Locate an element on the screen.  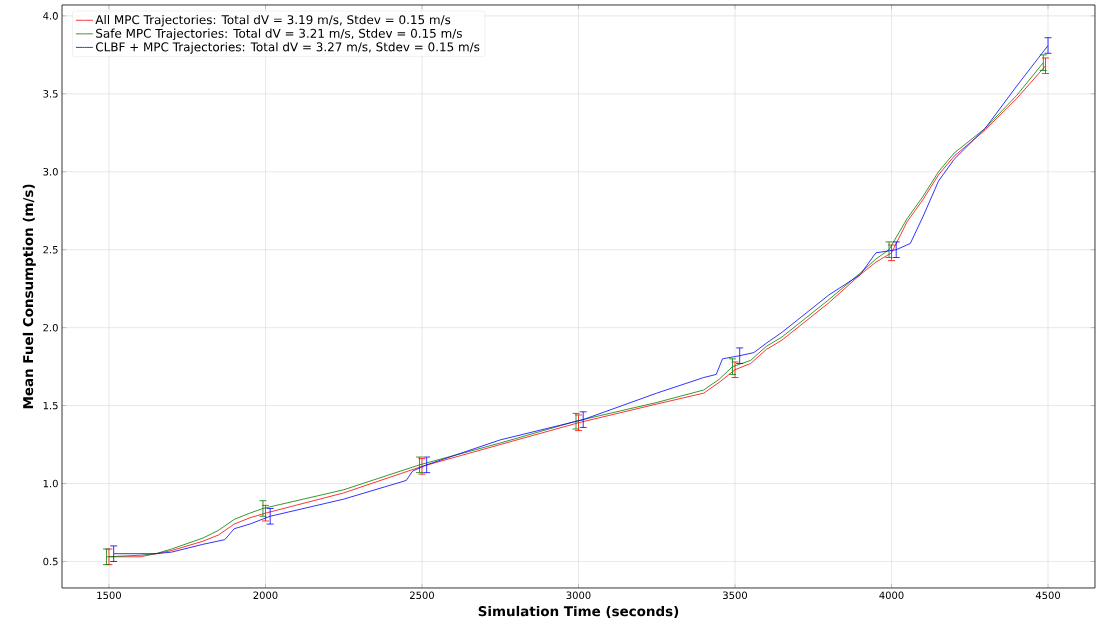
legend-label: CLBF + MPC Trajectories: Total dV = 3.27 m/s, Stdev = 0.15 m/s is located at coordinates (287, 48).